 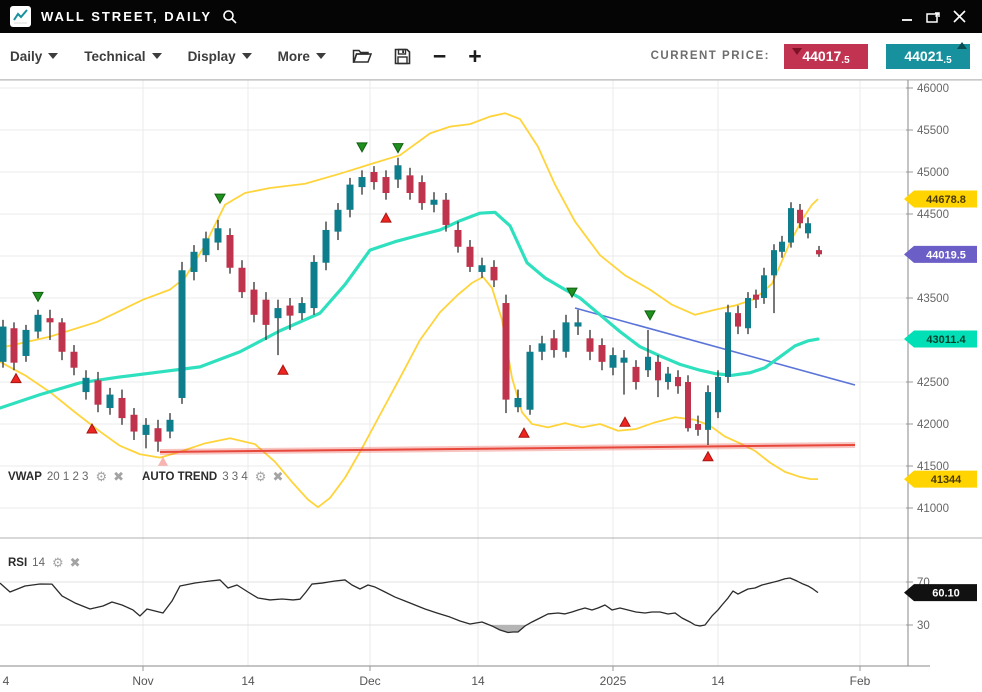 I want to click on price-tick-label: 42000, so click(x=933, y=425).